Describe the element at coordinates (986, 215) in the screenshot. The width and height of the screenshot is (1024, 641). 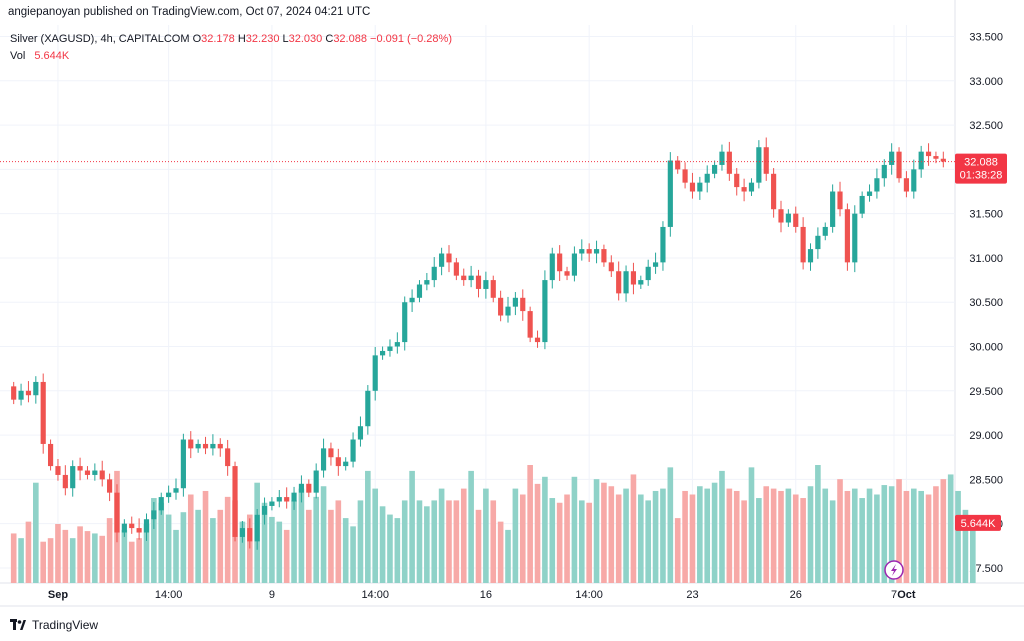
I see `y-tick-label: 31.500` at that location.